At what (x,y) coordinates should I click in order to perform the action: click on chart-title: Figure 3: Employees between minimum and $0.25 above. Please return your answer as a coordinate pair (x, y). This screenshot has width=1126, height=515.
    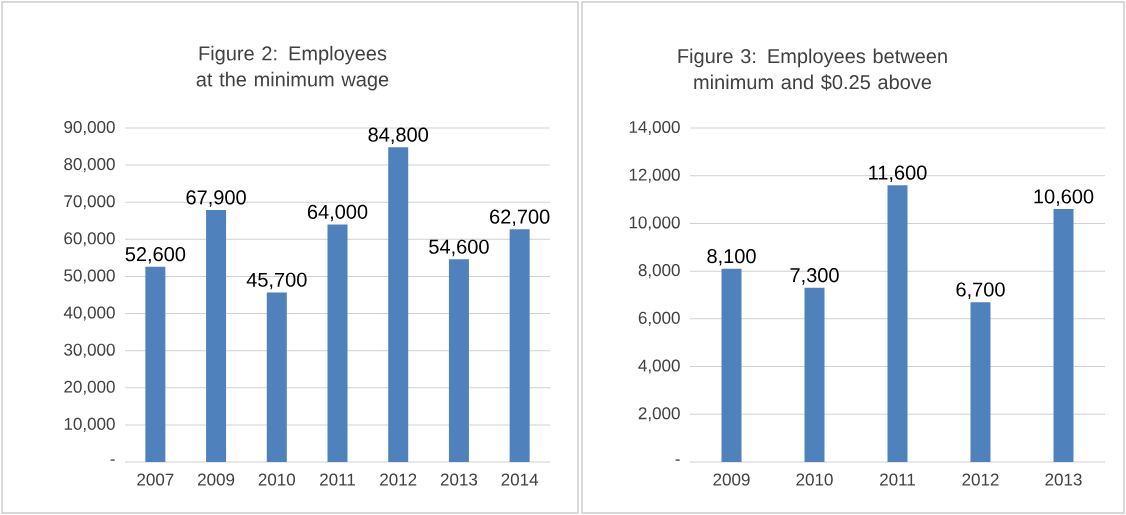
    Looking at the image, I should click on (812, 69).